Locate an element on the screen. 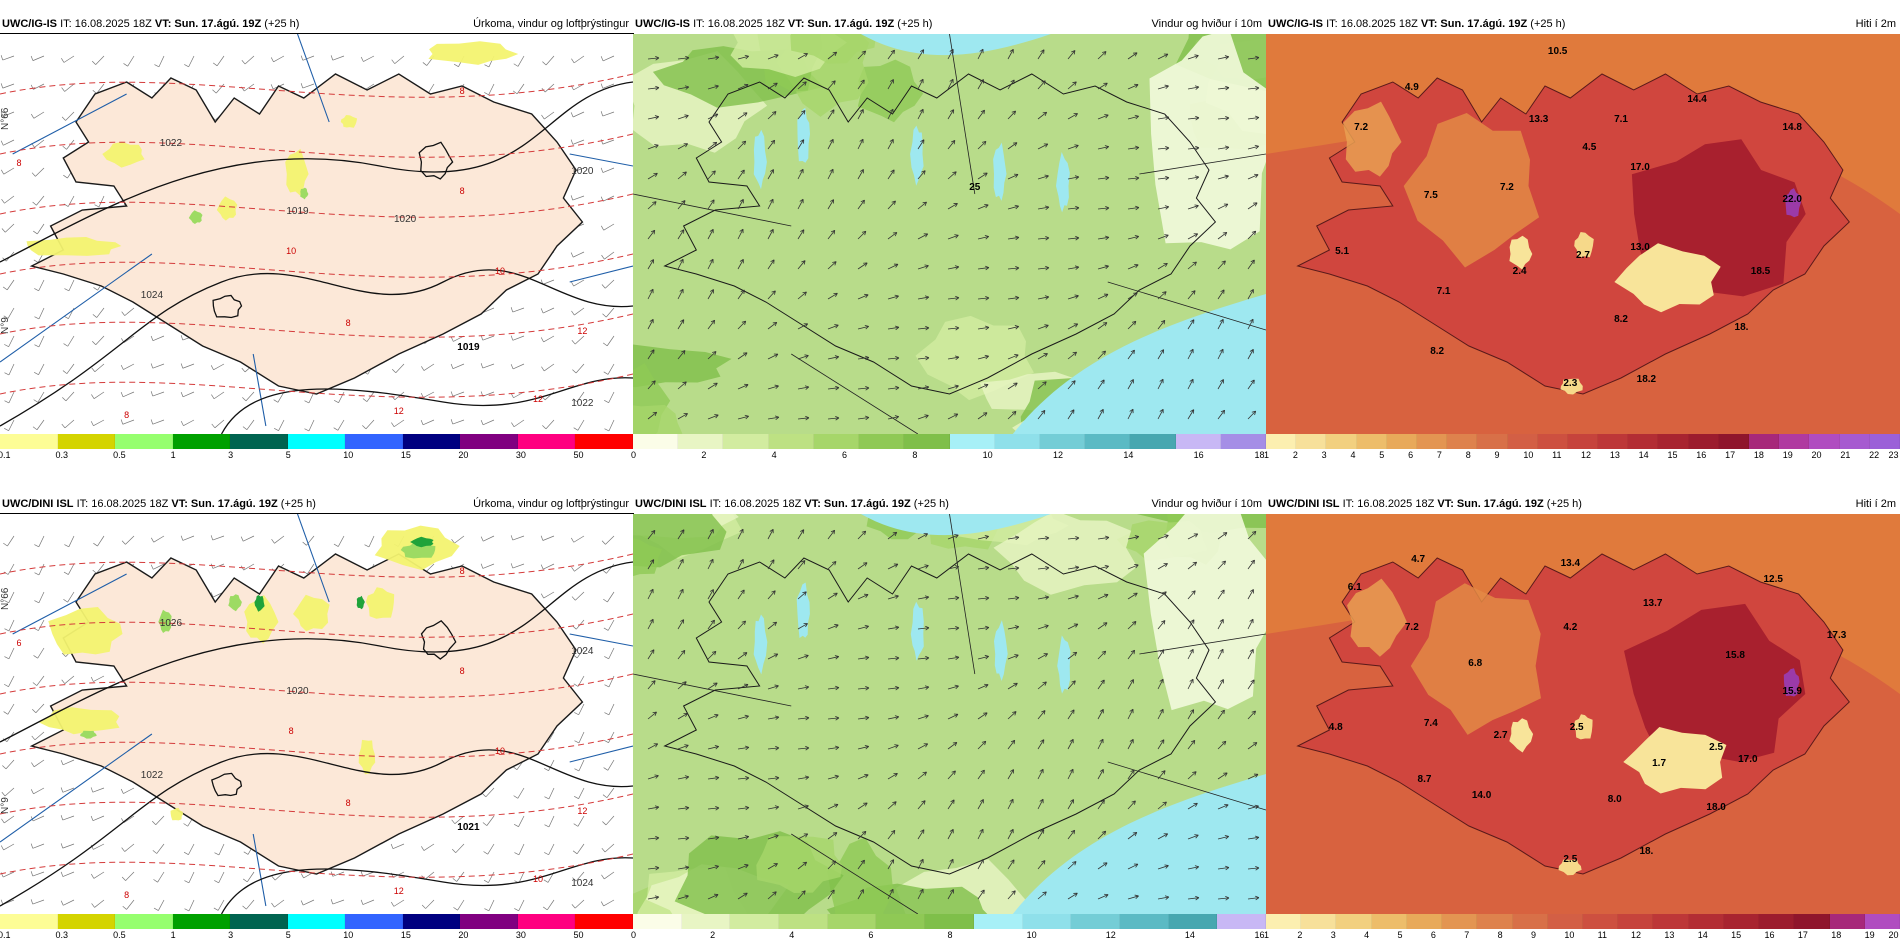 This screenshot has height=950, width=1900. temperature-value: 13.0 is located at coordinates (1640, 247).